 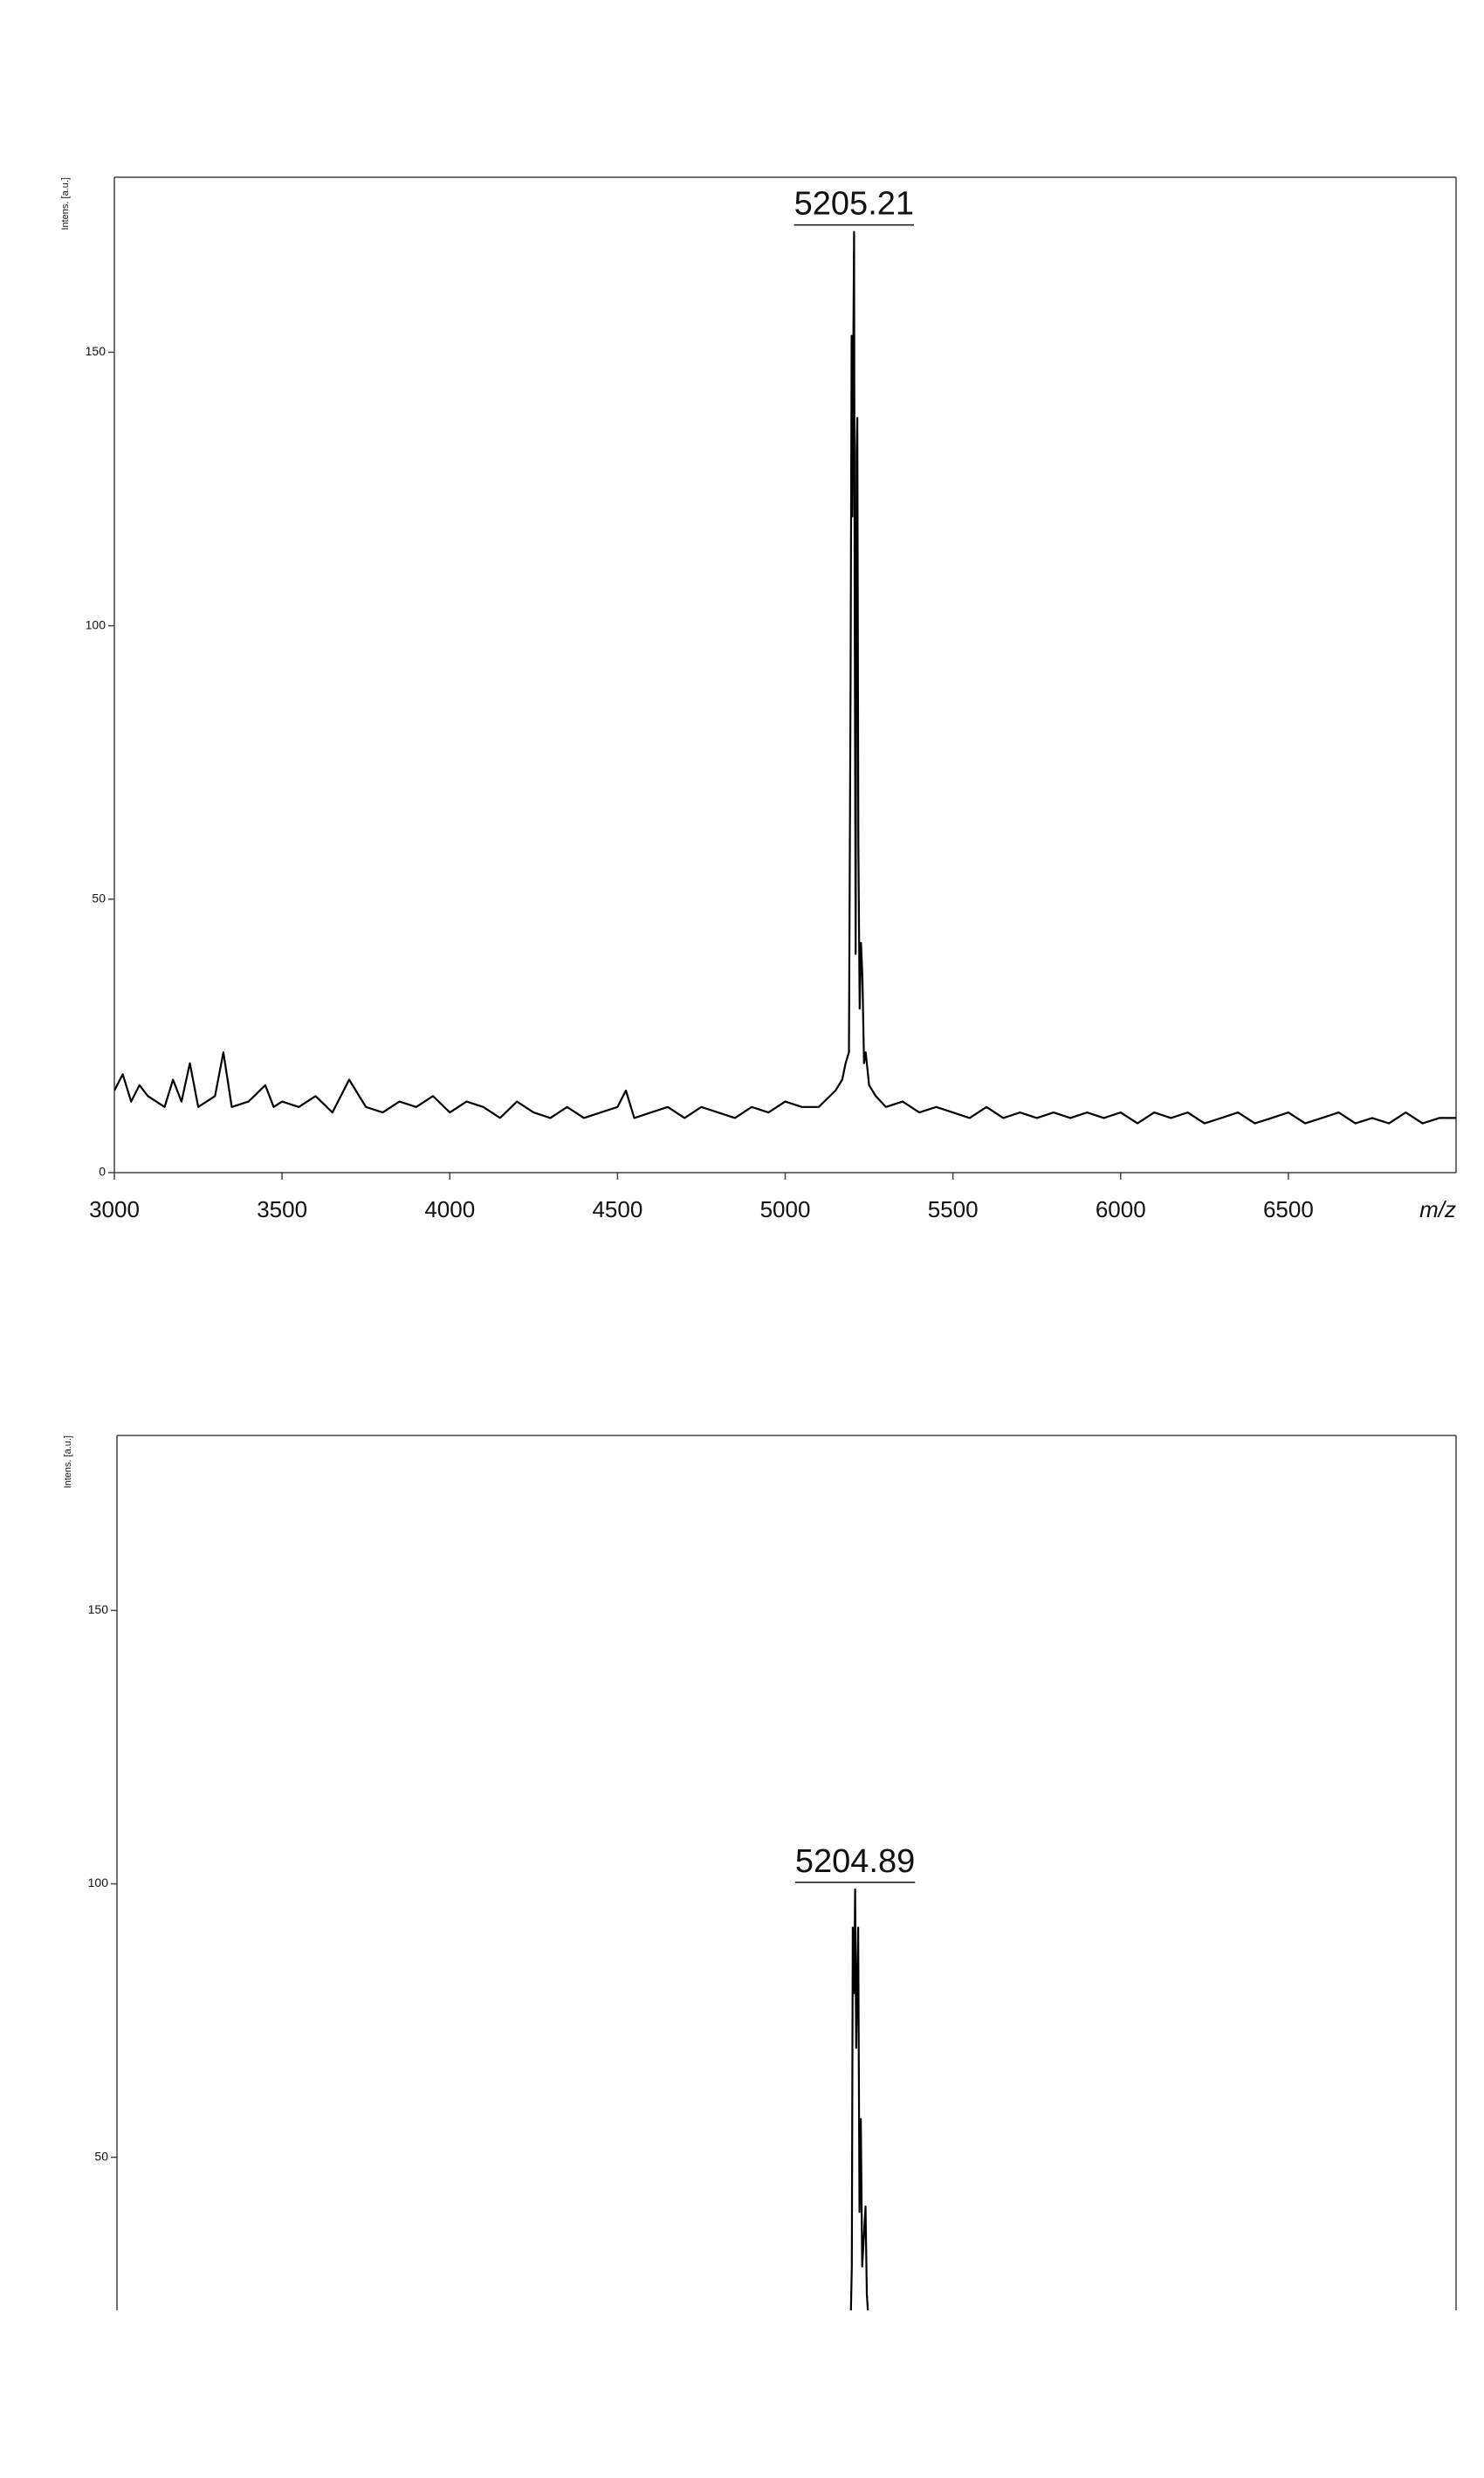 What do you see at coordinates (855, 1862) in the screenshot?
I see `peak-label: 5204.89` at bounding box center [855, 1862].